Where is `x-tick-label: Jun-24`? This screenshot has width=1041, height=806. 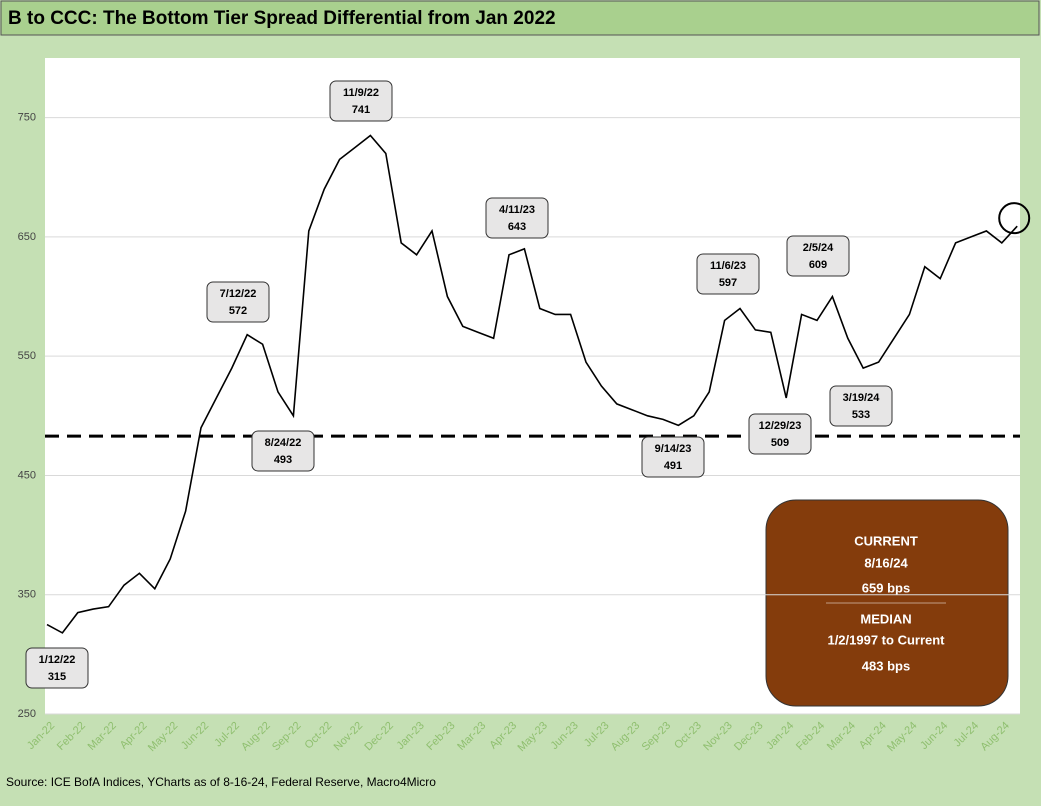 x-tick-label: Jun-24 is located at coordinates (934, 736).